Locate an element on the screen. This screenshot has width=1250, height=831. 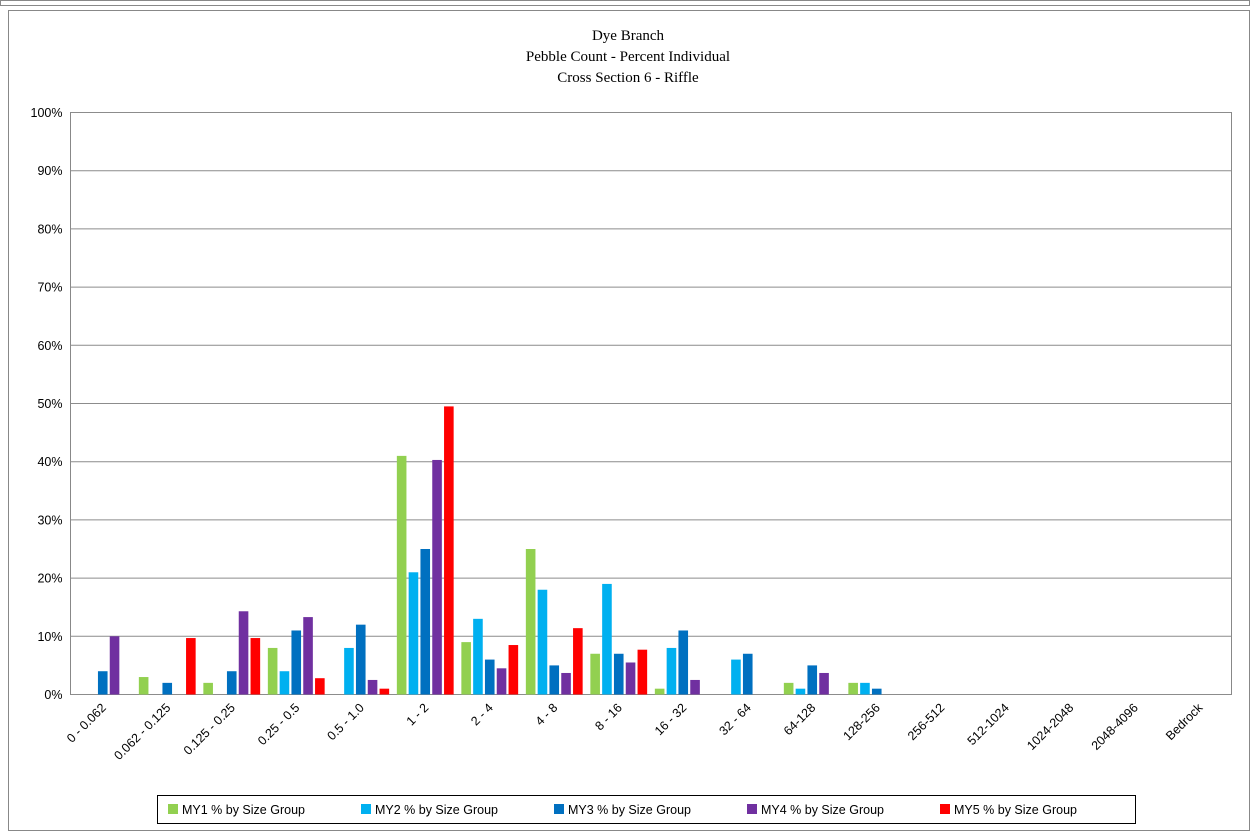
y-tick-label: 60% is located at coordinates (49, 346).